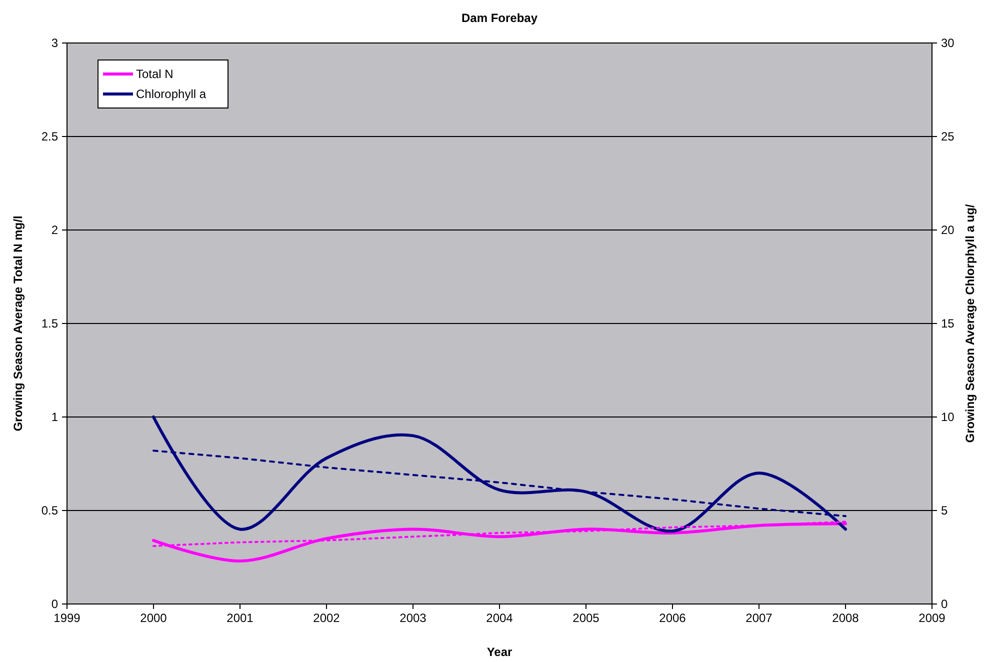  I want to click on y-tick-label: 2.5, so click(49, 137).